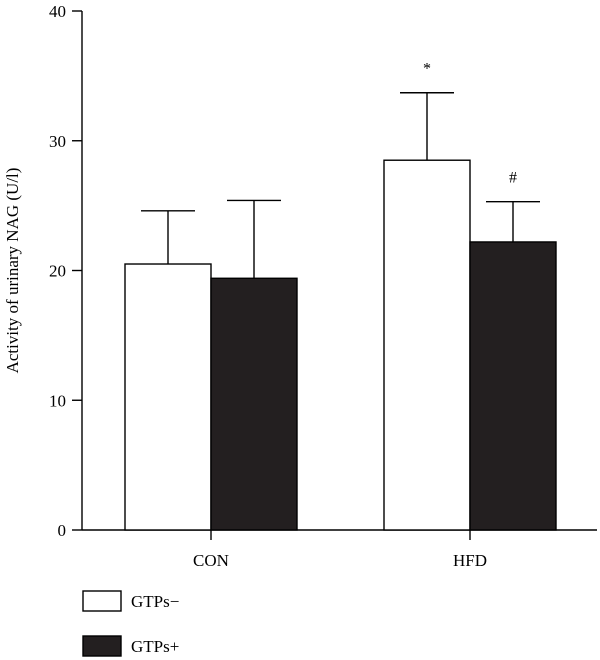 The image size is (600, 660). Describe the element at coordinates (340, 550) in the screenshot. I see `x-category-labels: CON HFD` at that location.